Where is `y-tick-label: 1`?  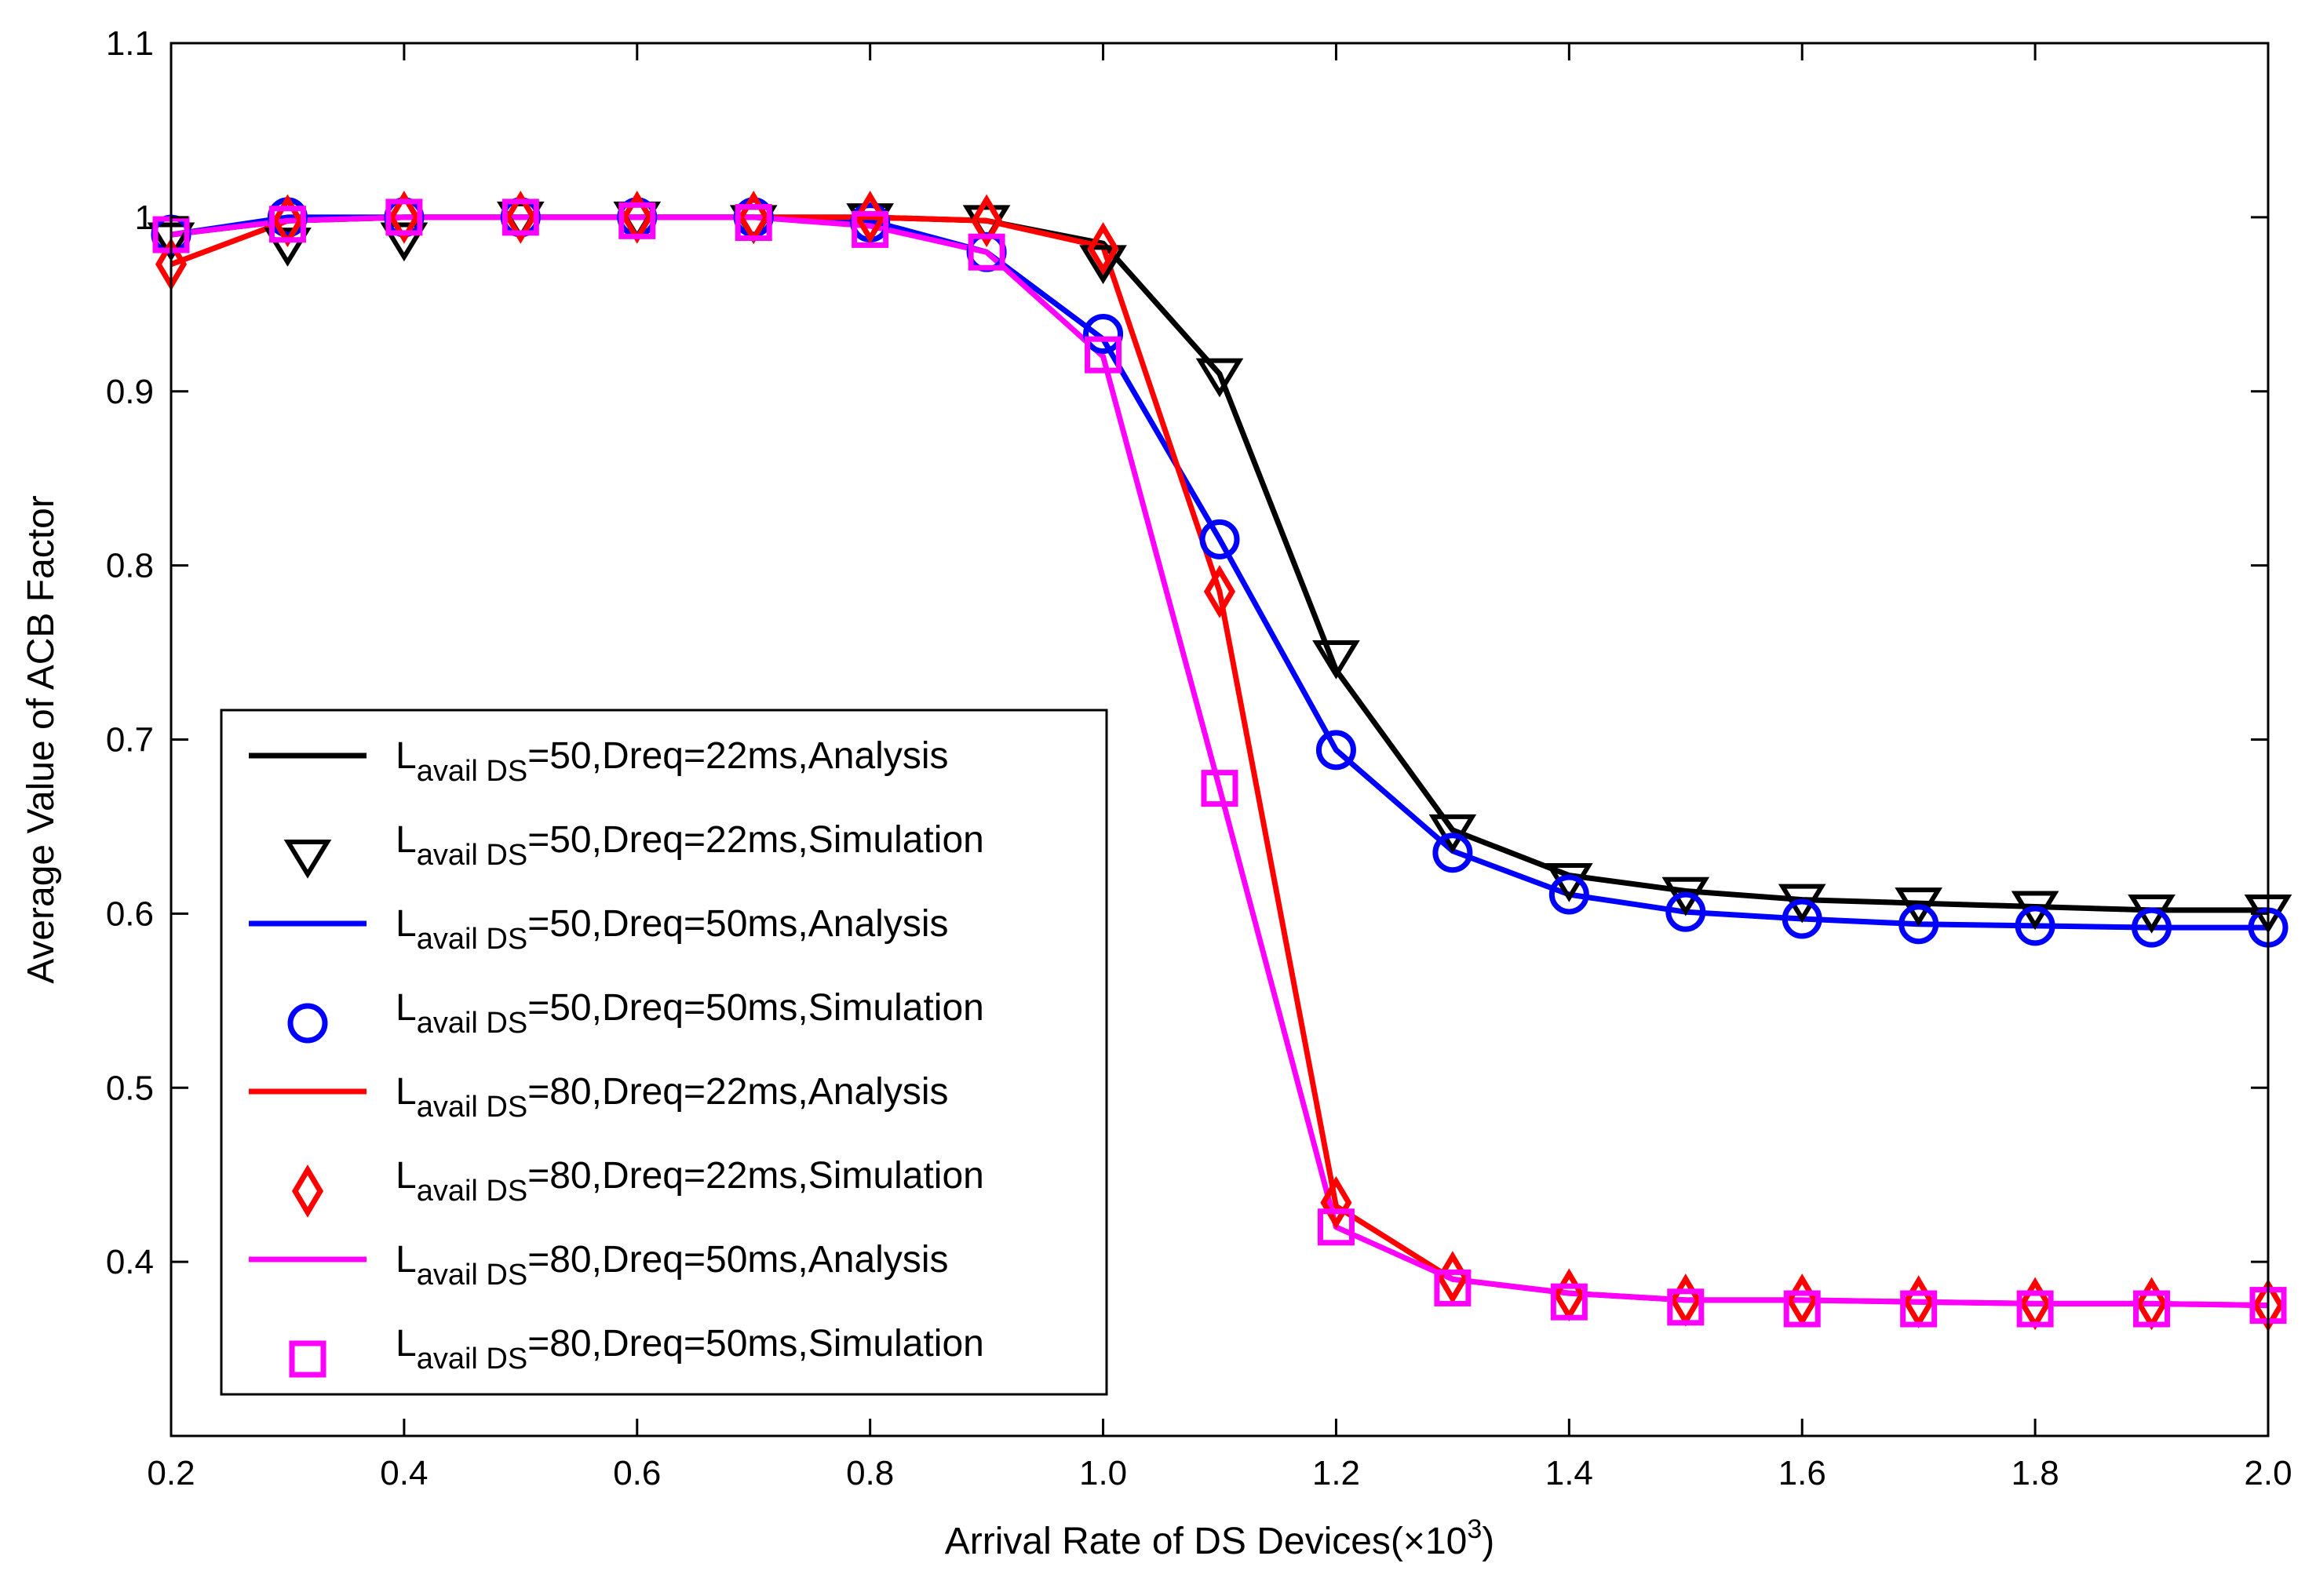 y-tick-label: 1 is located at coordinates (145, 218).